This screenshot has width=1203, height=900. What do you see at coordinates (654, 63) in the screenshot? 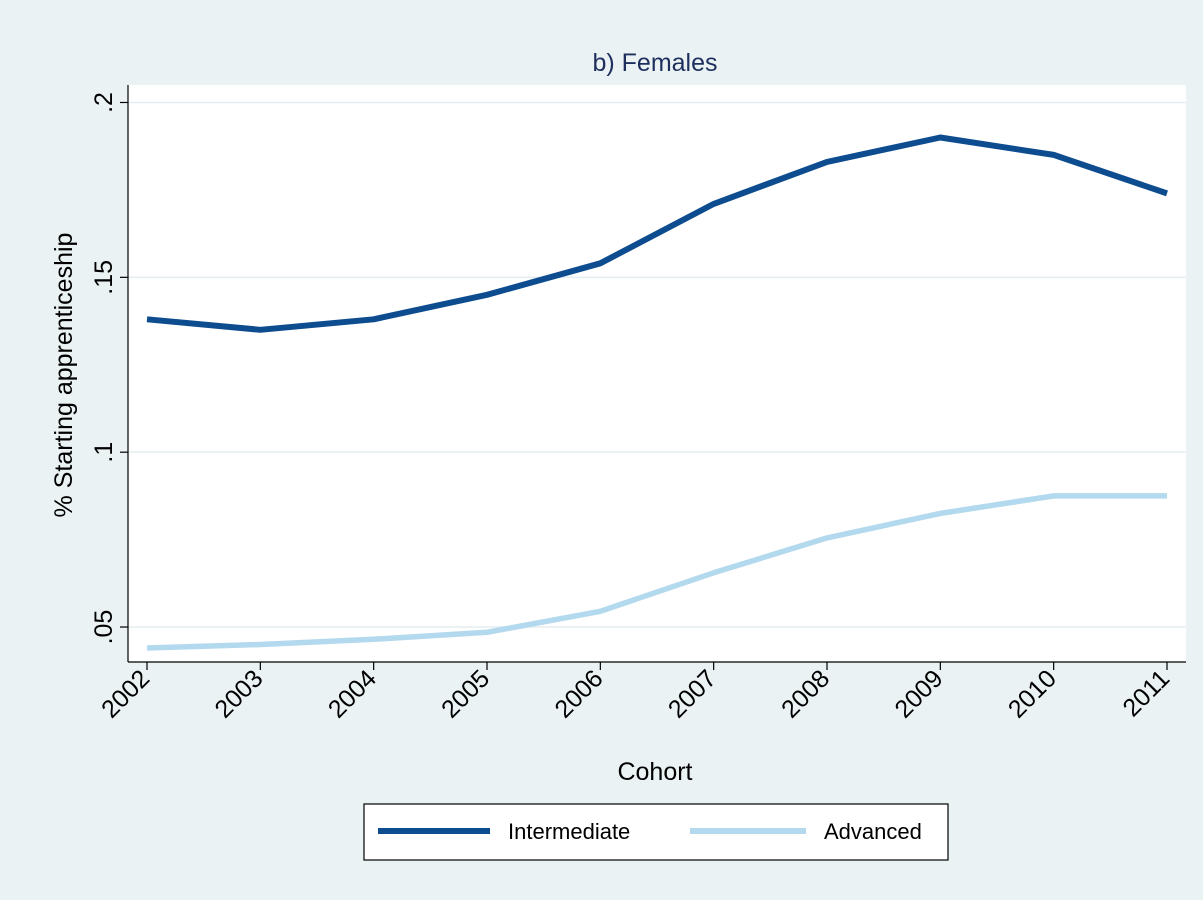
I see `chart-title: b) Females` at bounding box center [654, 63].